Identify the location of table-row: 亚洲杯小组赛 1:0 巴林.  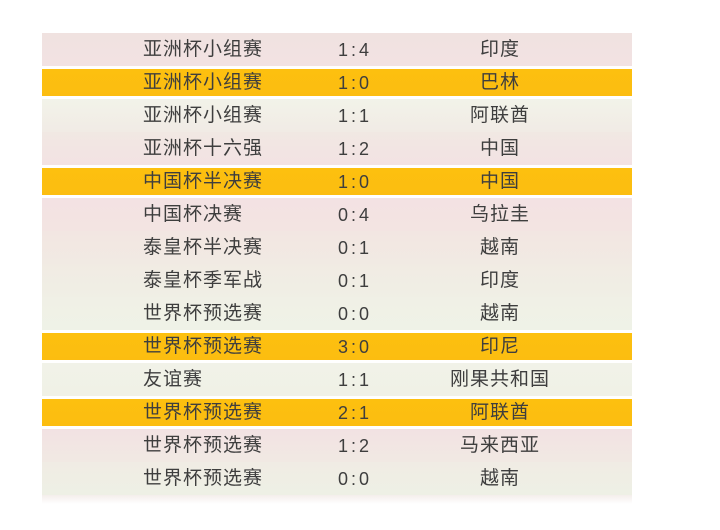
(337, 82).